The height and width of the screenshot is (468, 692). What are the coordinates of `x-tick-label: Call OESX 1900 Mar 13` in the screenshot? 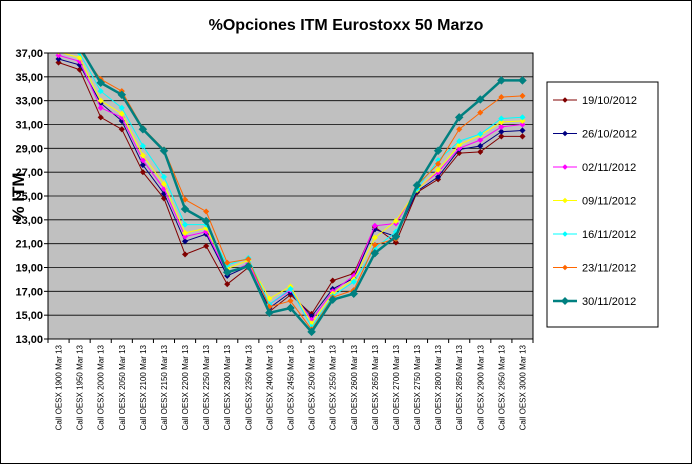 It's located at (59, 387).